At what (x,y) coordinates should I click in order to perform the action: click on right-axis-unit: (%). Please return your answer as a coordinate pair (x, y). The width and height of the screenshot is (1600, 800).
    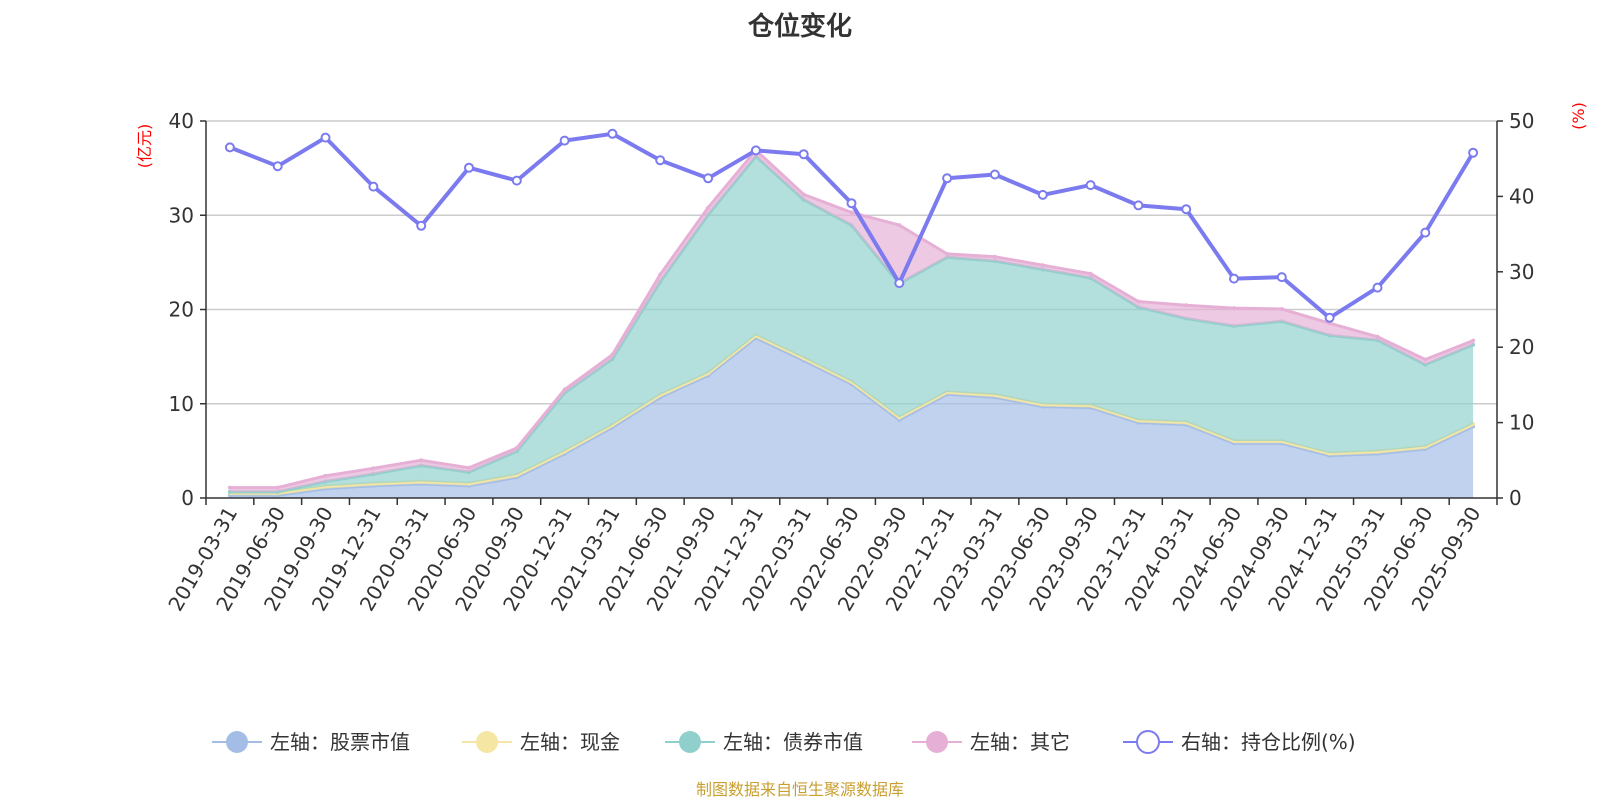
    Looking at the image, I should click on (1578, 116).